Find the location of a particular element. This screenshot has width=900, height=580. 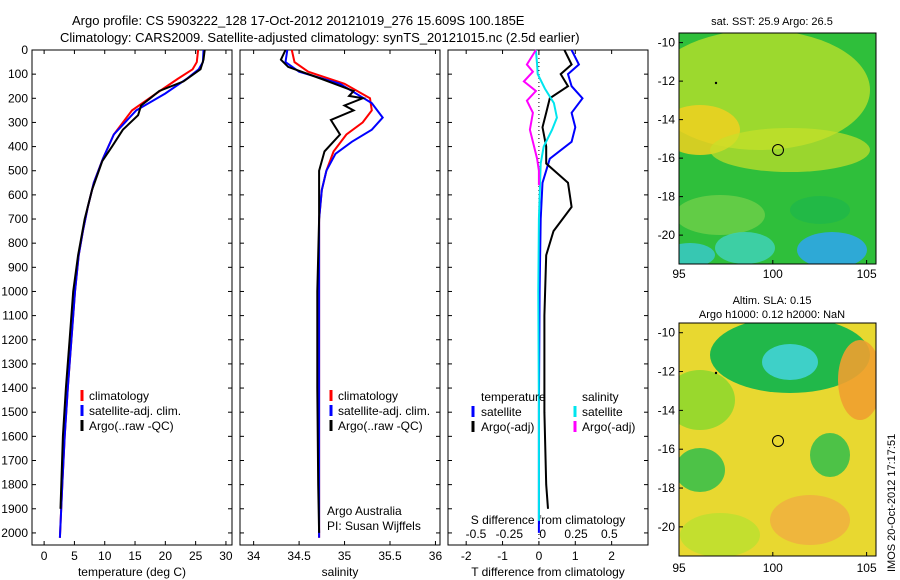

s-tick-label: -0.5 is located at coordinates (476, 534).